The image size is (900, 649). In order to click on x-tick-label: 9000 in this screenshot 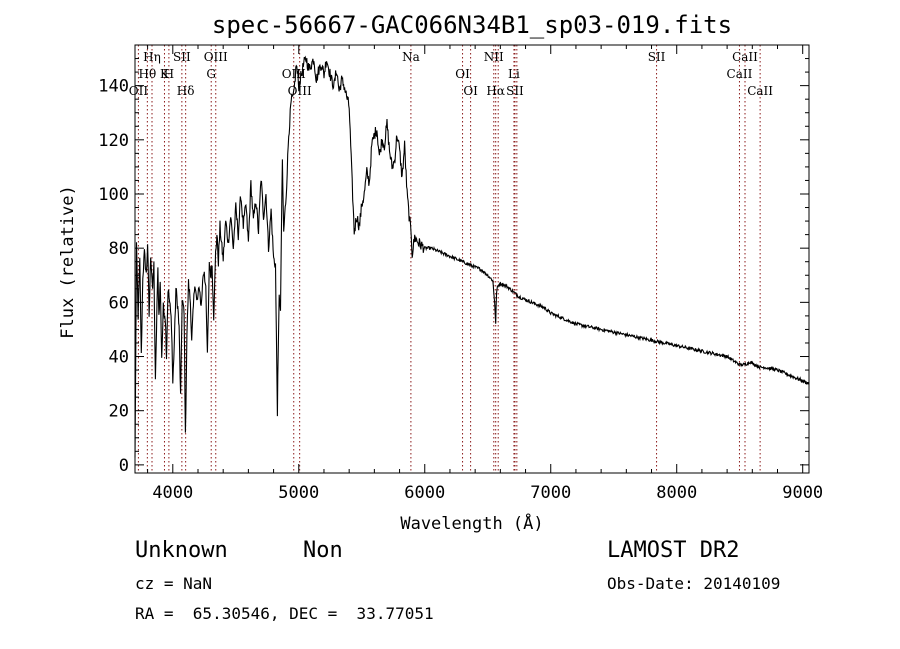, I will do `click(802, 493)`.